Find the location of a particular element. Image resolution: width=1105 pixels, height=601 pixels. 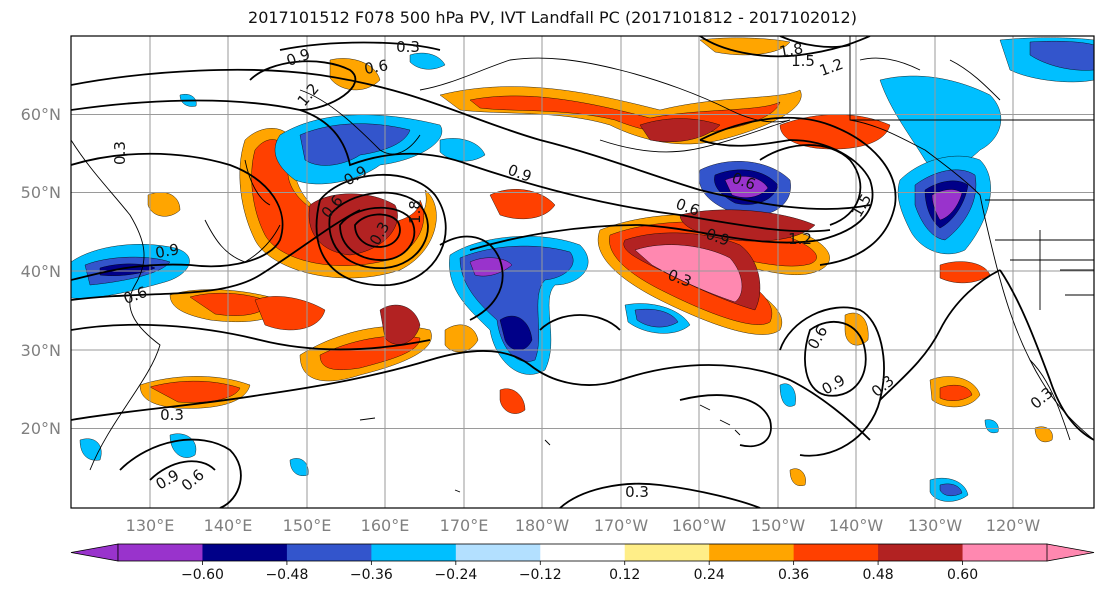

colorbar-tick-label: 0.24 is located at coordinates (709, 575).